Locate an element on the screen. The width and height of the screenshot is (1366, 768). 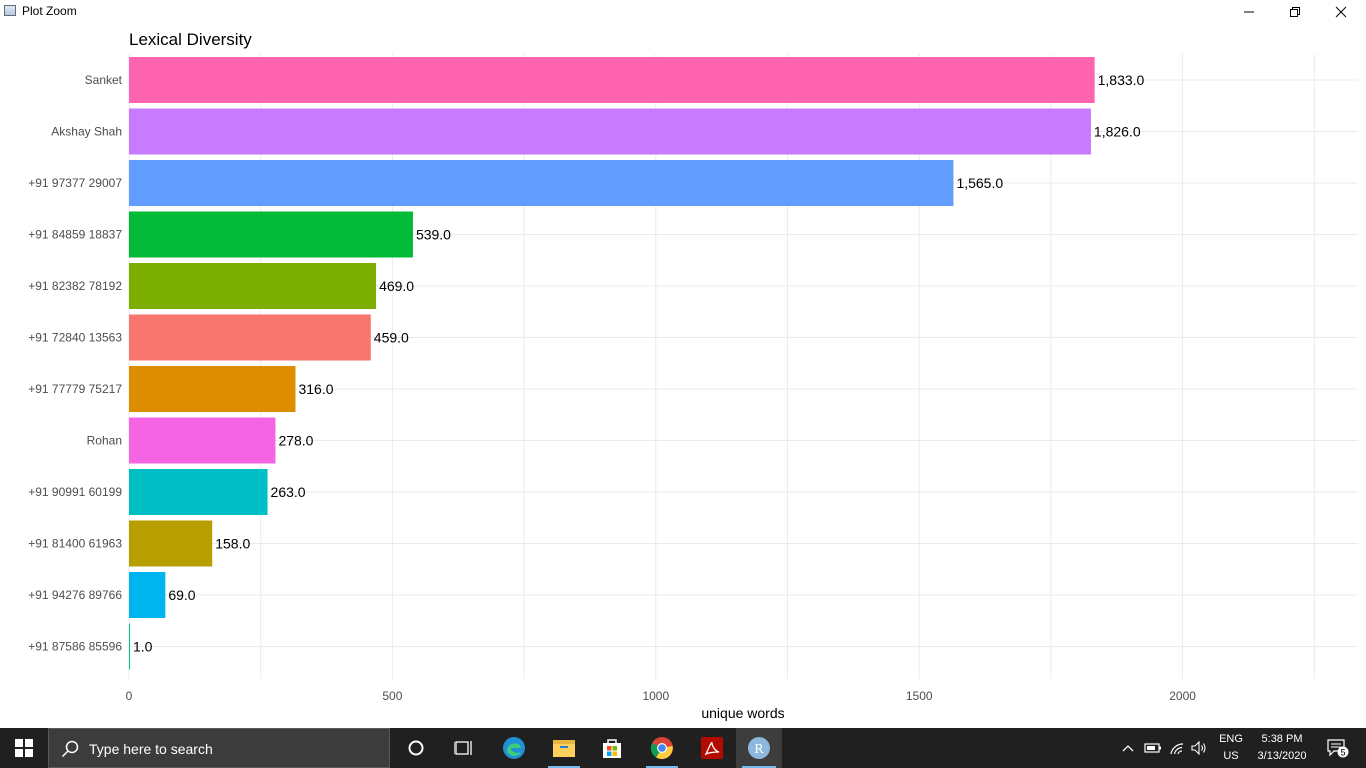
restore-button is located at coordinates (1295, 12).